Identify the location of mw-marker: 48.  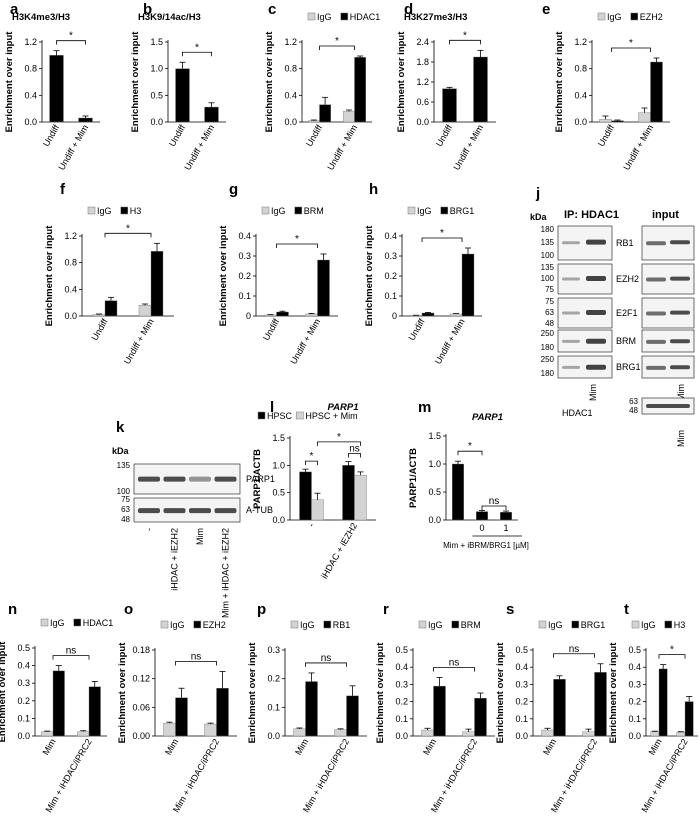
(125, 519).